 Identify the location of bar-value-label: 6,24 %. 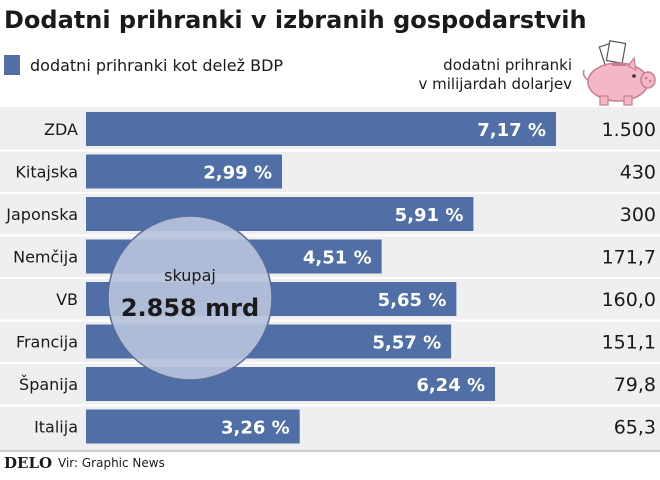
(450, 385).